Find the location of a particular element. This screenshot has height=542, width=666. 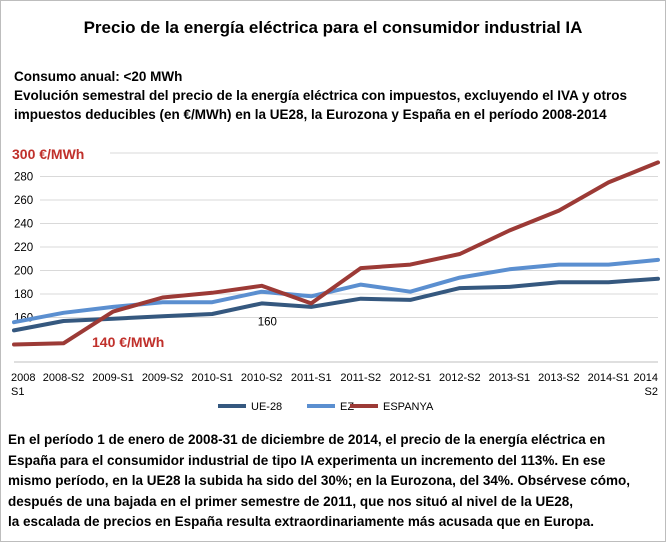

y-tick-label: 280 is located at coordinates (23, 178).